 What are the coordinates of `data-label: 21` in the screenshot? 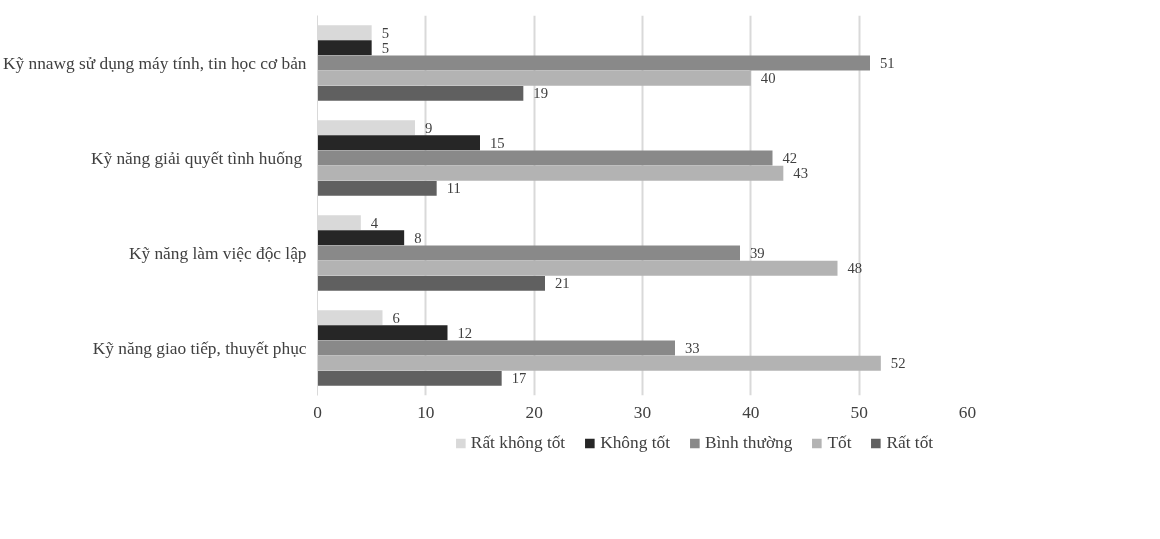 It's located at (562, 283).